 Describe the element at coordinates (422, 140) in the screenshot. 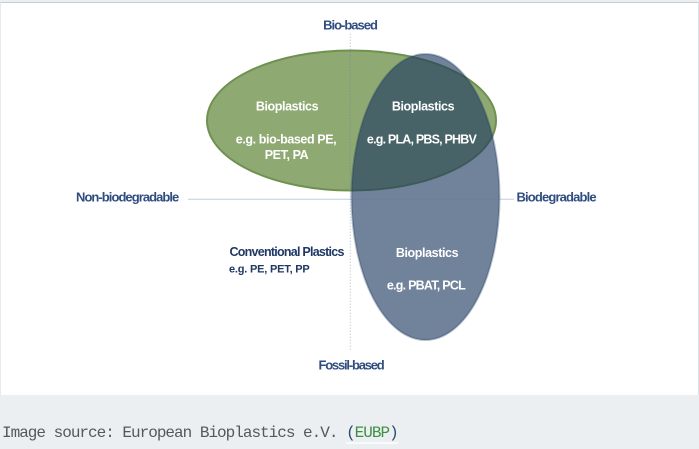

I see `svg-text: e.g. PLA, PBS, PHBV` at that location.